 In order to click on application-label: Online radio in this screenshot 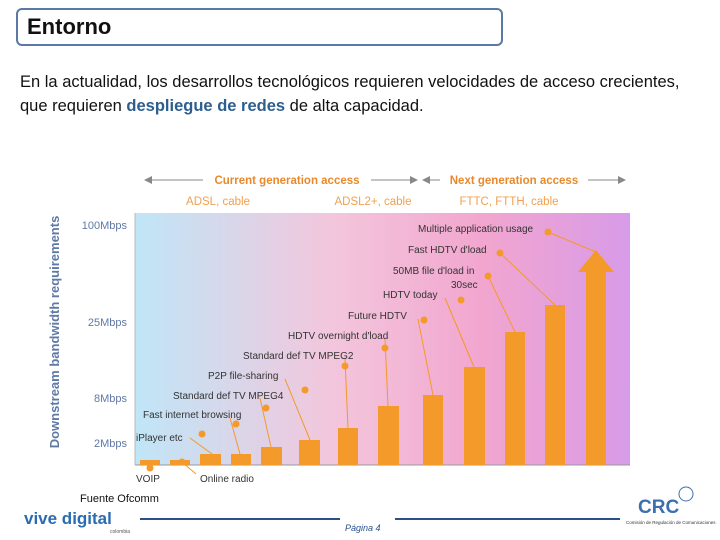, I will do `click(227, 479)`.